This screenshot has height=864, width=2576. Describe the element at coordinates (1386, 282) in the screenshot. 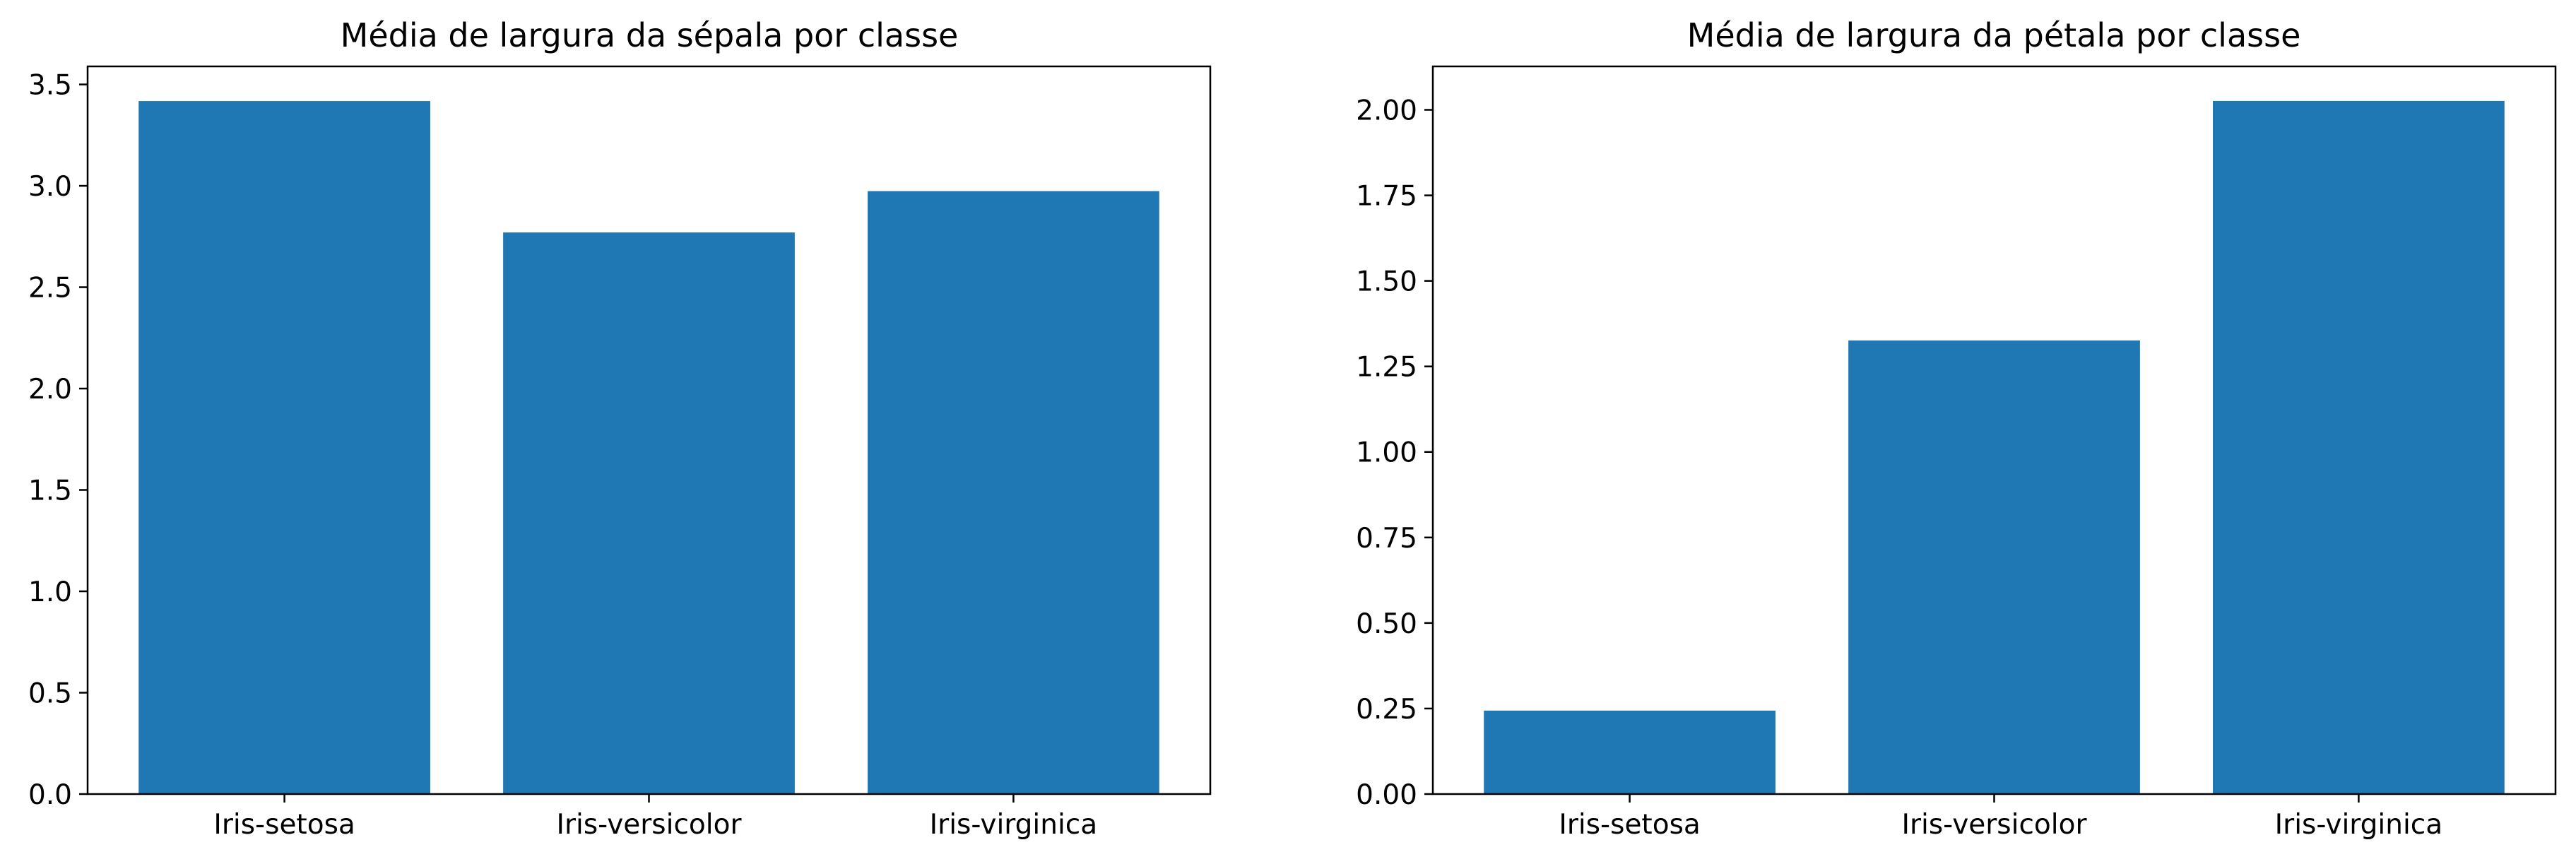

I see `y-tick-label: 1.50` at that location.